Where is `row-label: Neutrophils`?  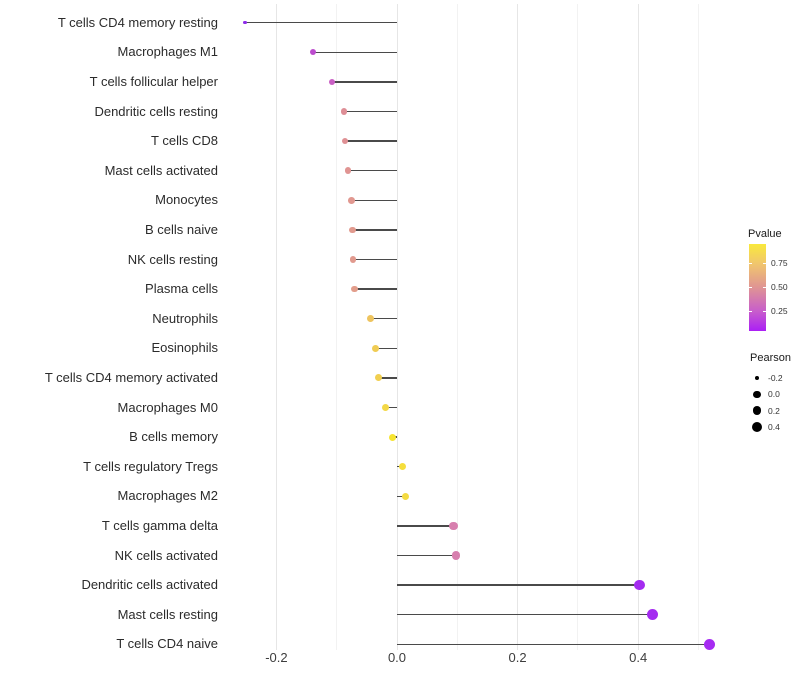 row-label: Neutrophils is located at coordinates (185, 318).